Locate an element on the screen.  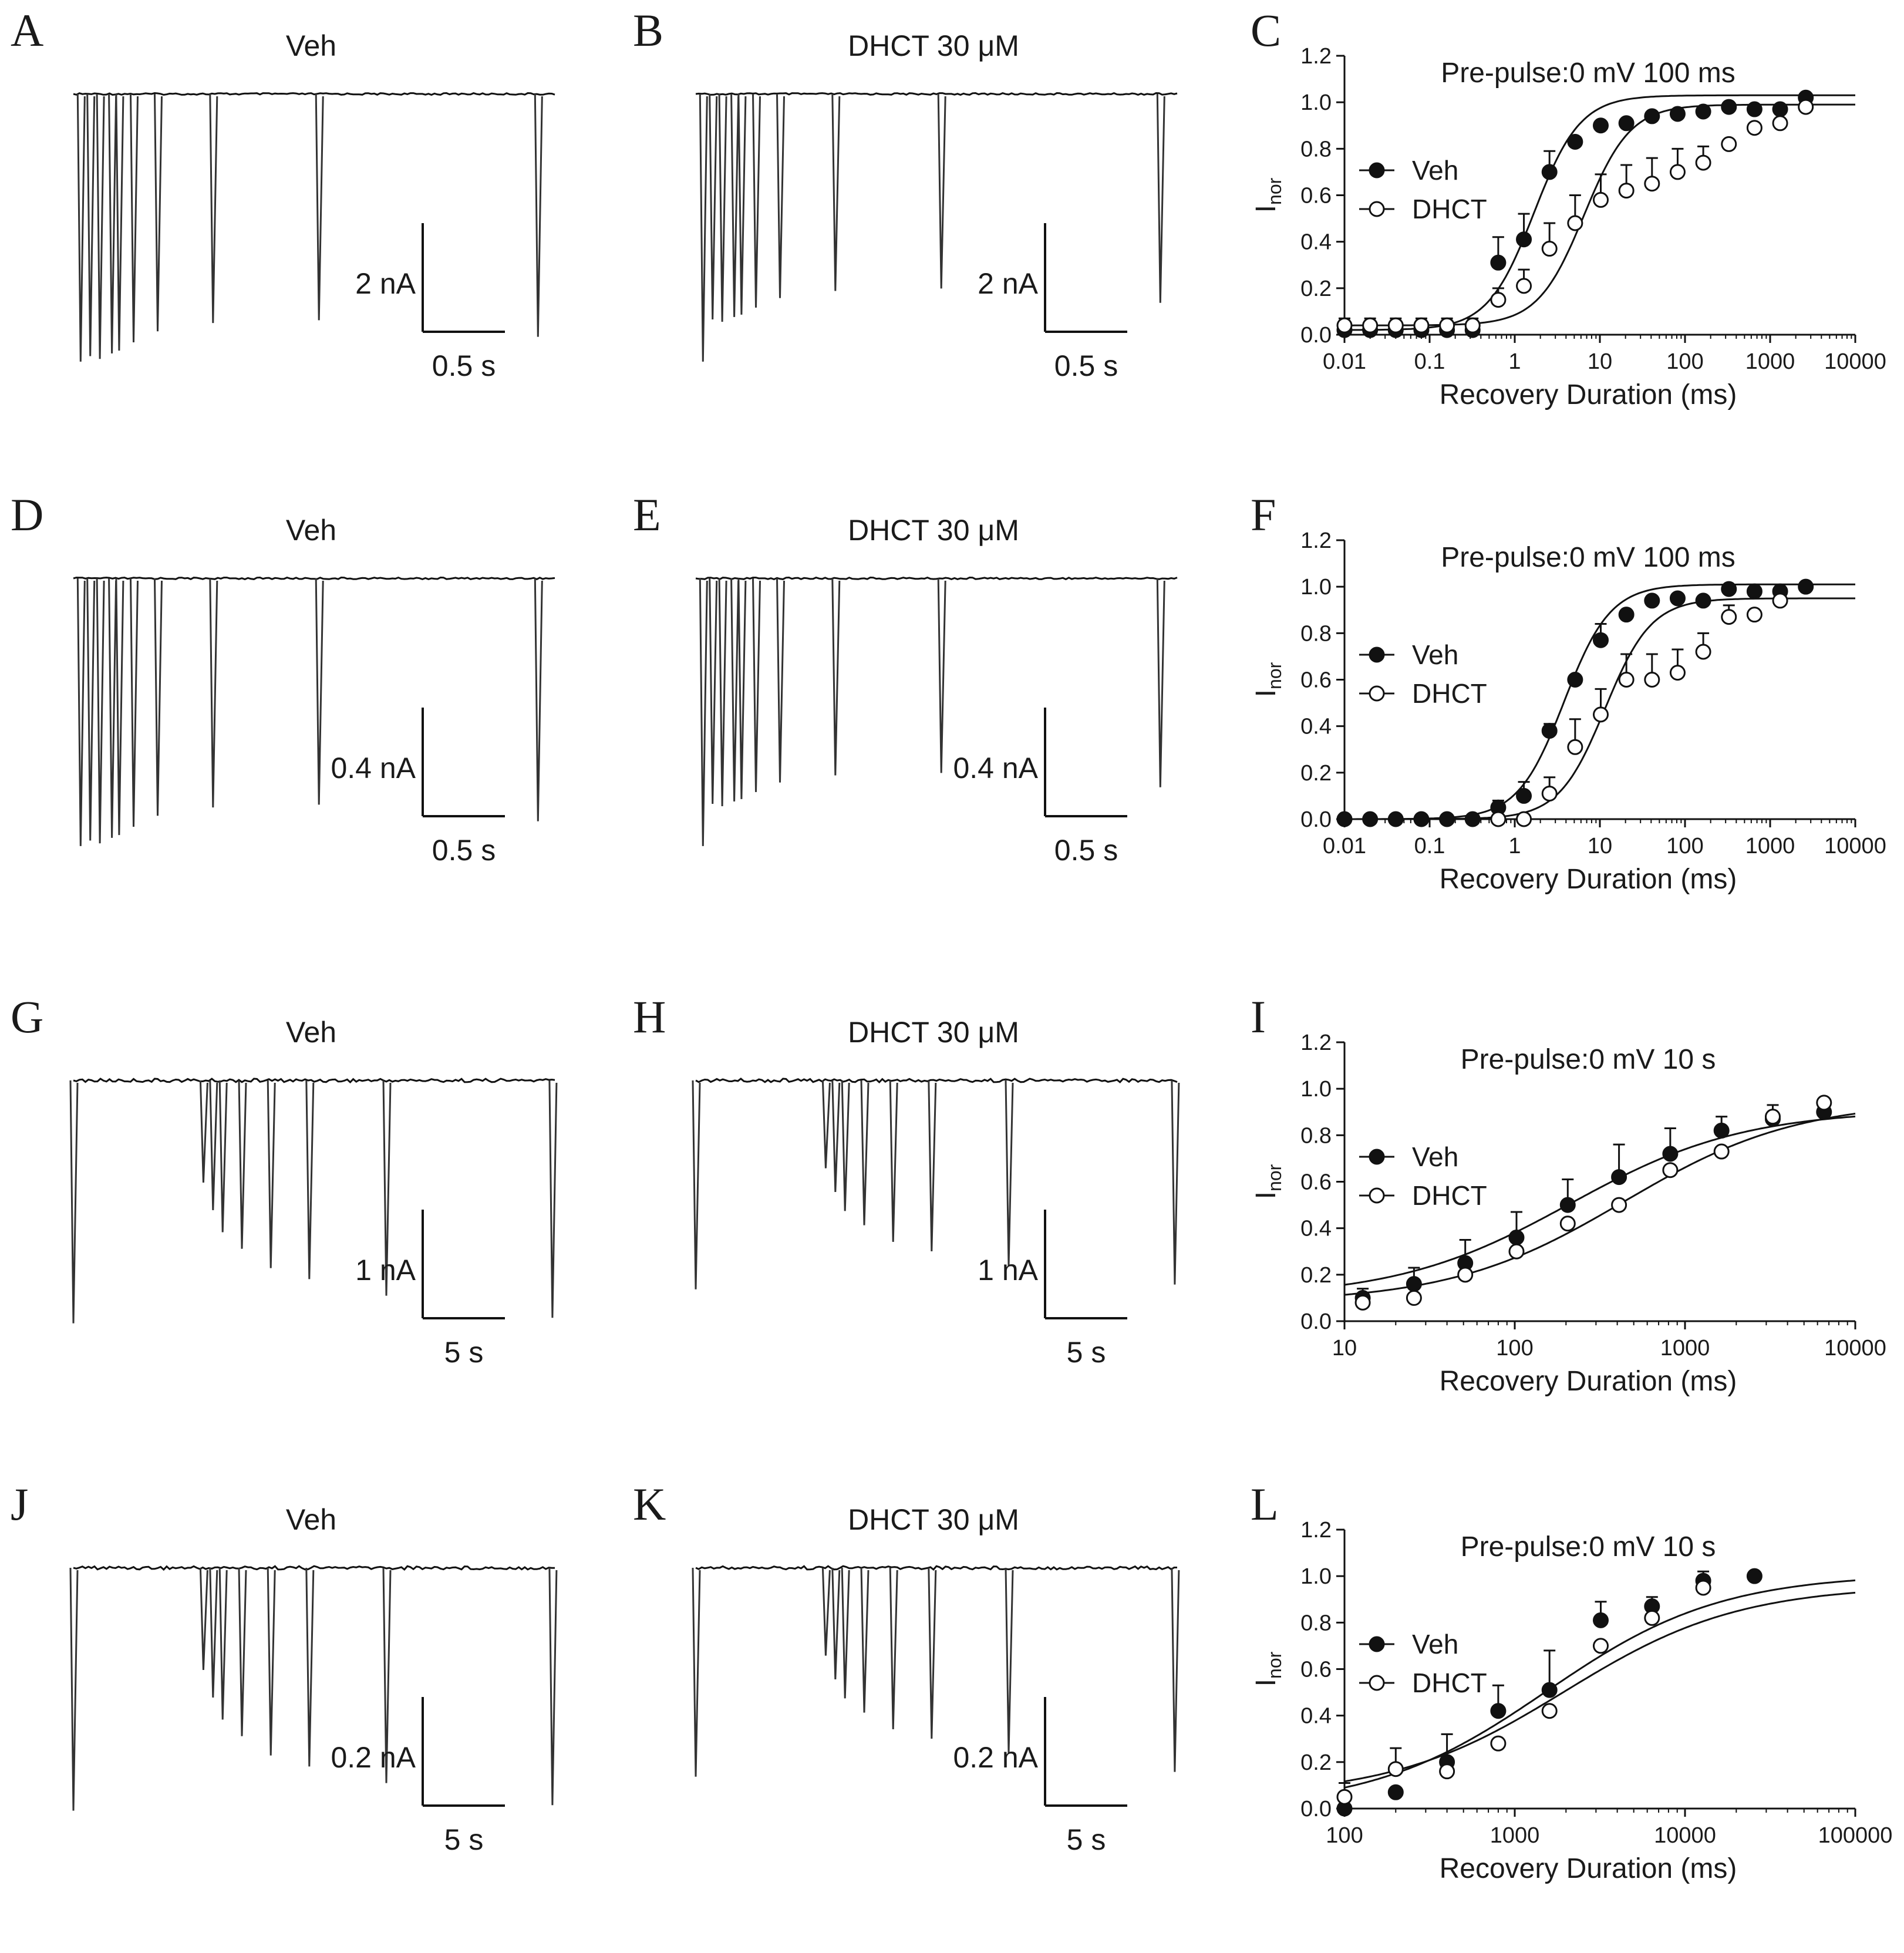
legend-marker-filled is located at coordinates (1377, 1157).